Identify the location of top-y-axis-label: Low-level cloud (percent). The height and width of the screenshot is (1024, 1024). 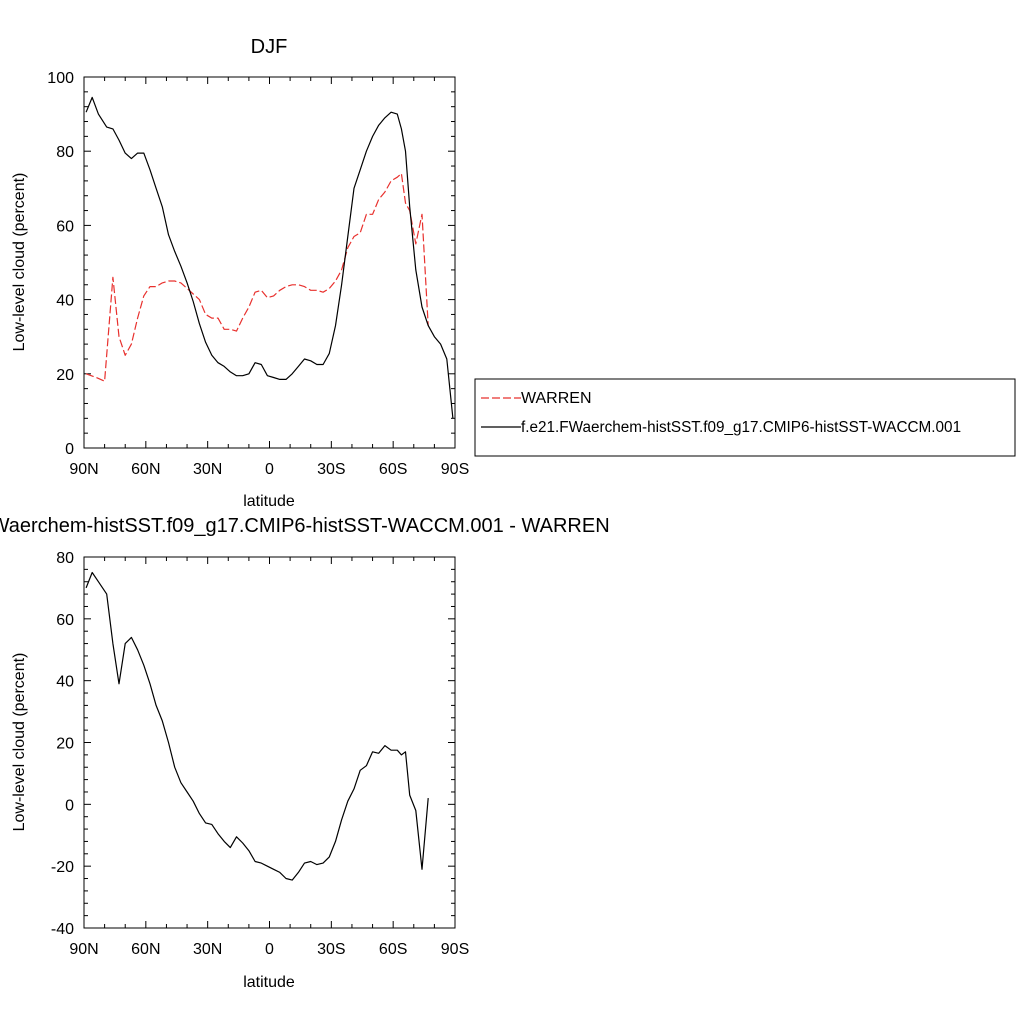
(19, 262).